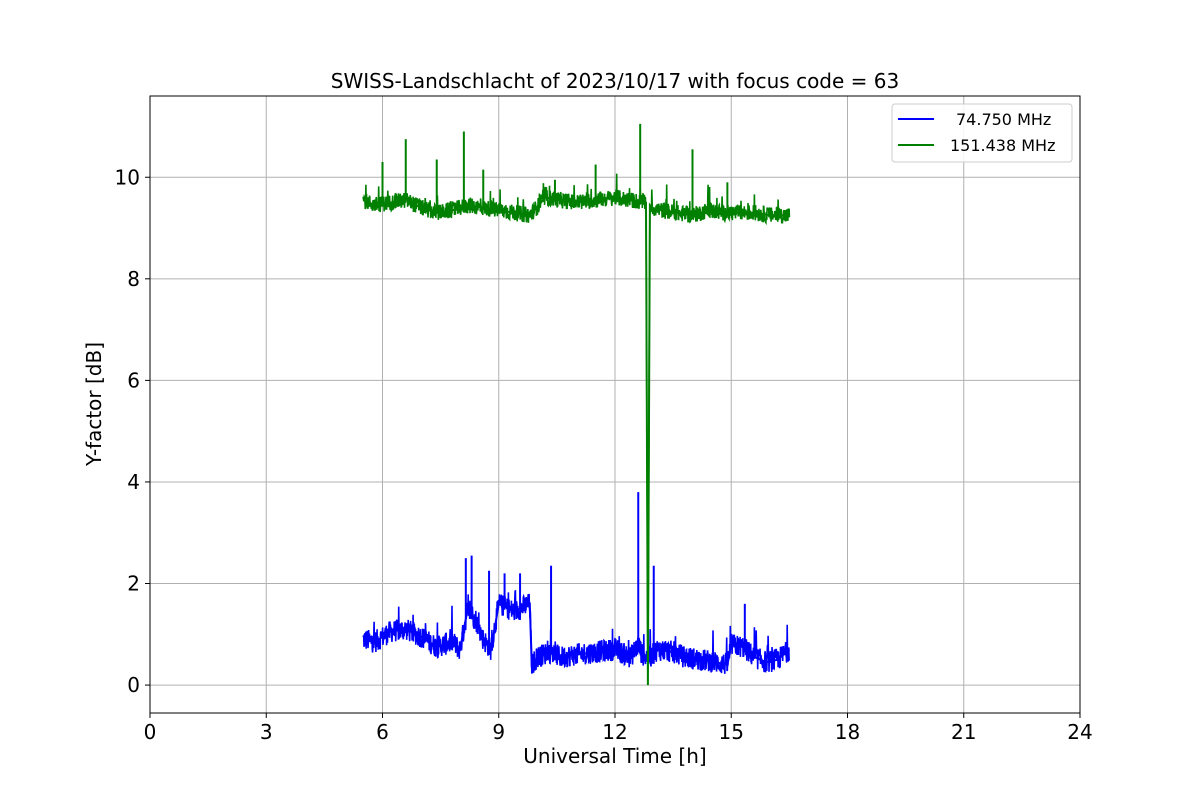 This screenshot has width=1200, height=800. What do you see at coordinates (576, 635) in the screenshot?
I see `series-trend-74mhz` at bounding box center [576, 635].